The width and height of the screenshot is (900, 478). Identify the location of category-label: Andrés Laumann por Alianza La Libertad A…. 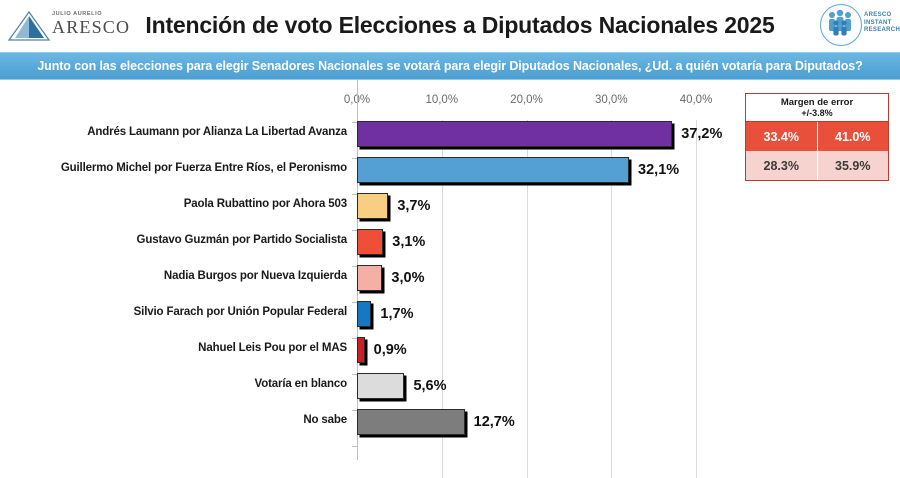
(217, 132).